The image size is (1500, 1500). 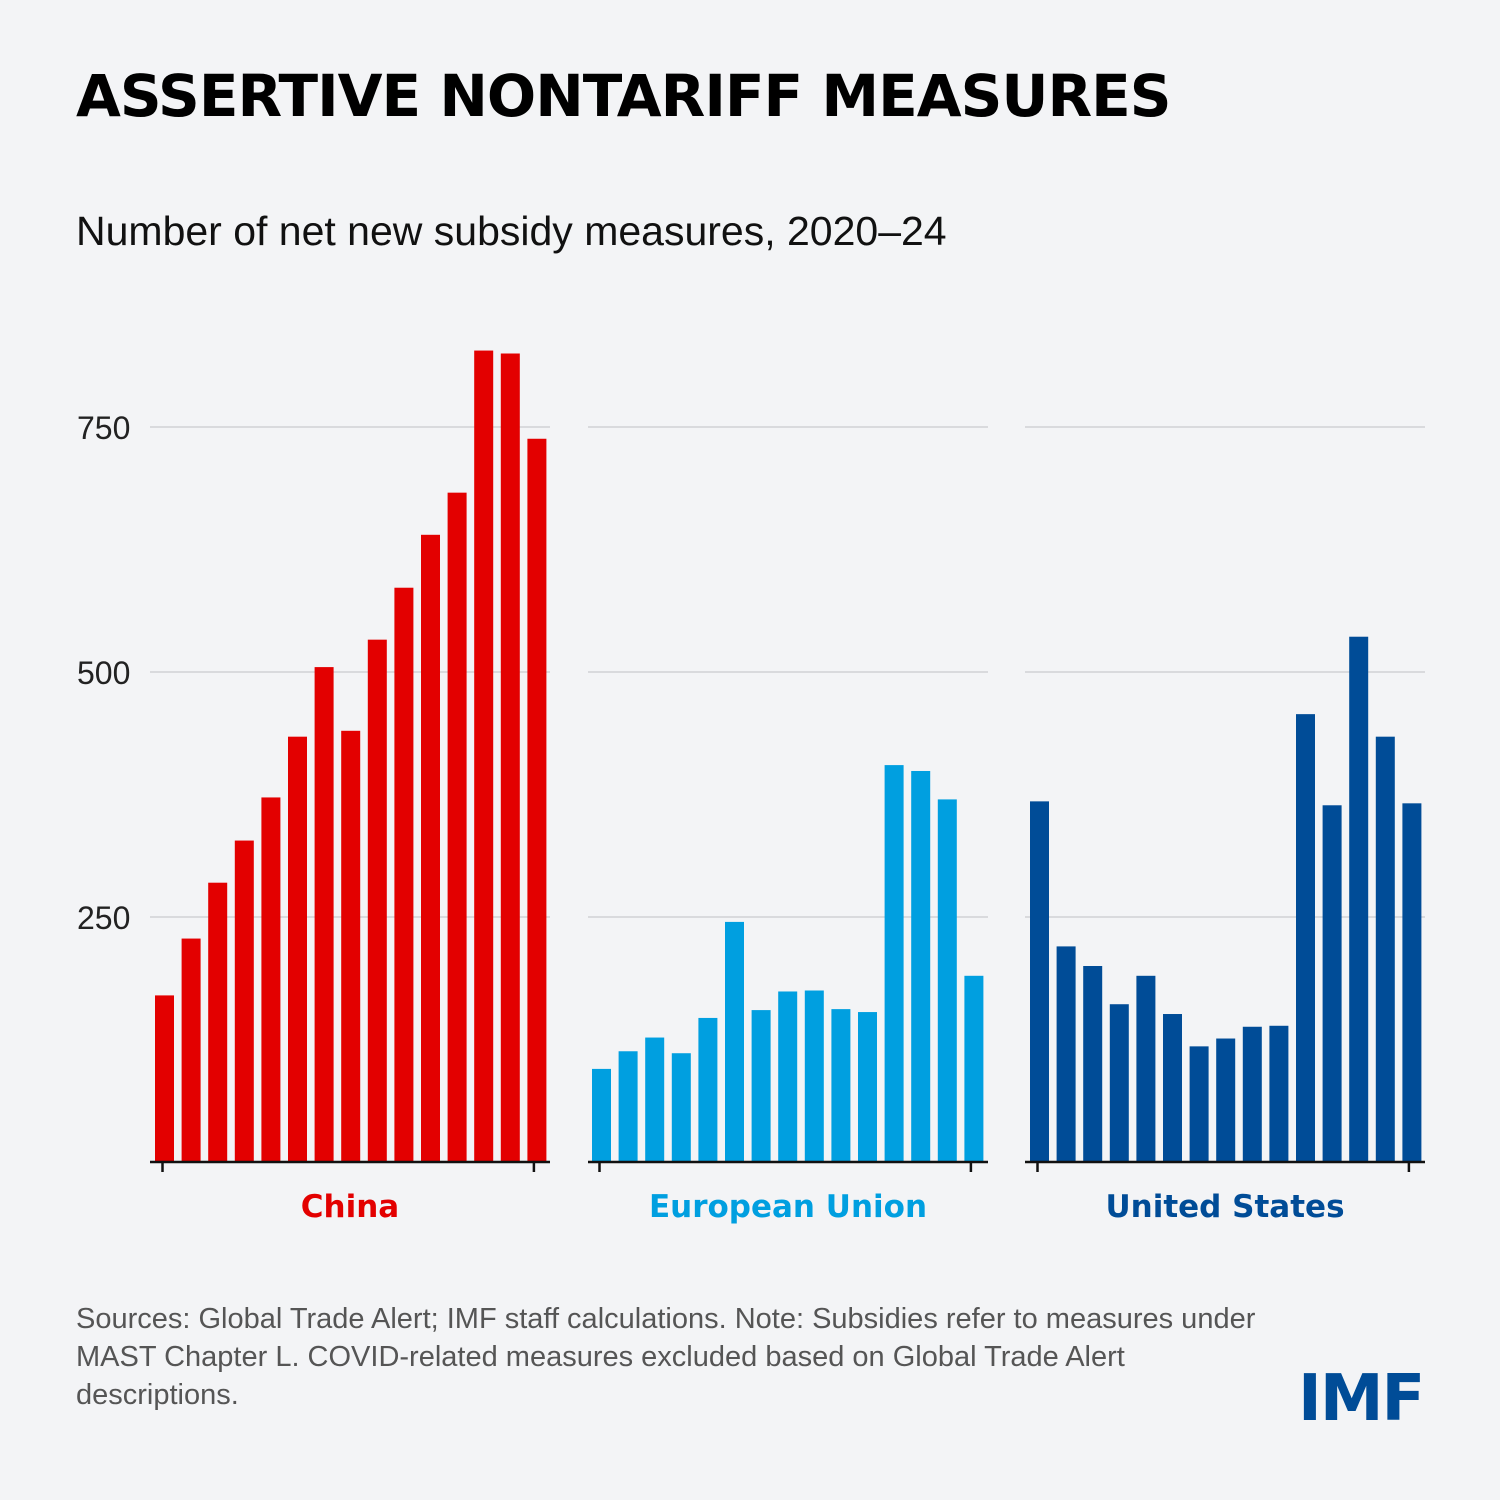 I want to click on panel-label-united-states: United States, so click(x=1224, y=1207).